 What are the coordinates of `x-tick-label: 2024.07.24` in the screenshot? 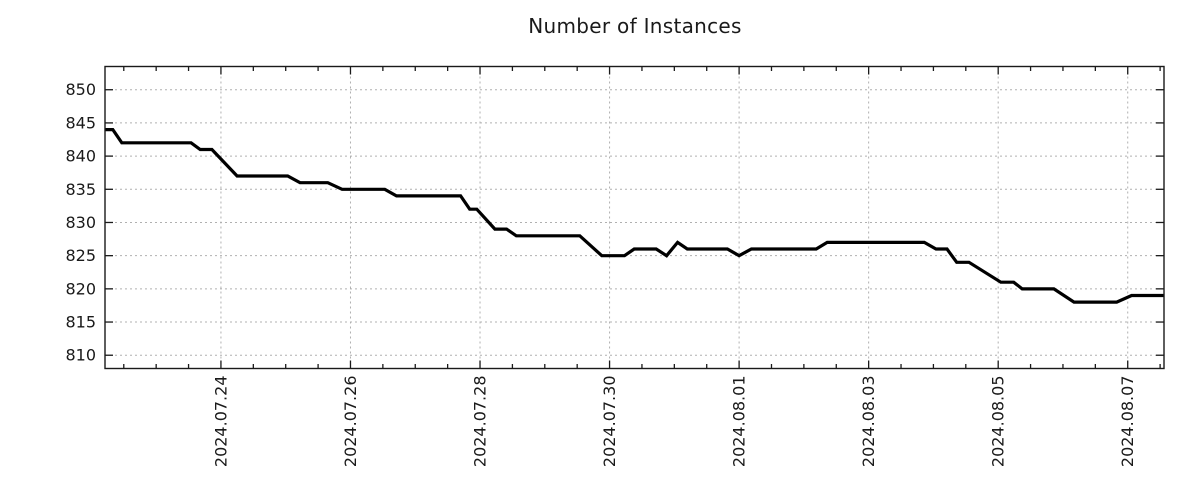 It's located at (220, 422).